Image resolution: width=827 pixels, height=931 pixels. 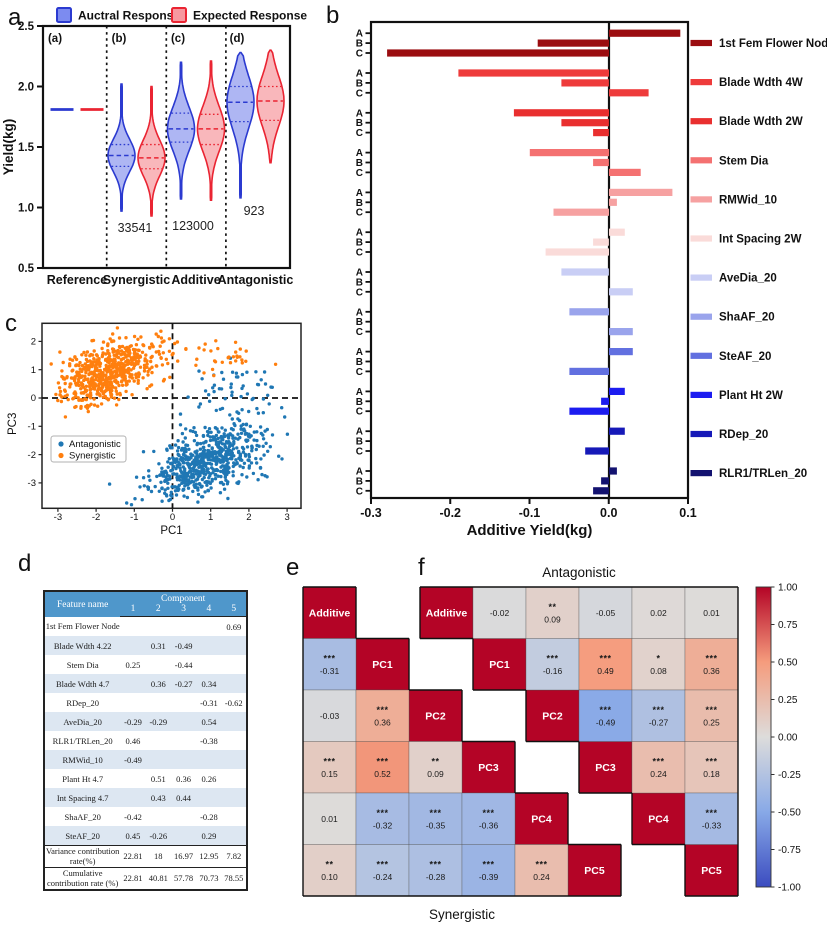 What do you see at coordinates (25, 563) in the screenshot?
I see `panel-letter-d: d` at bounding box center [25, 563].